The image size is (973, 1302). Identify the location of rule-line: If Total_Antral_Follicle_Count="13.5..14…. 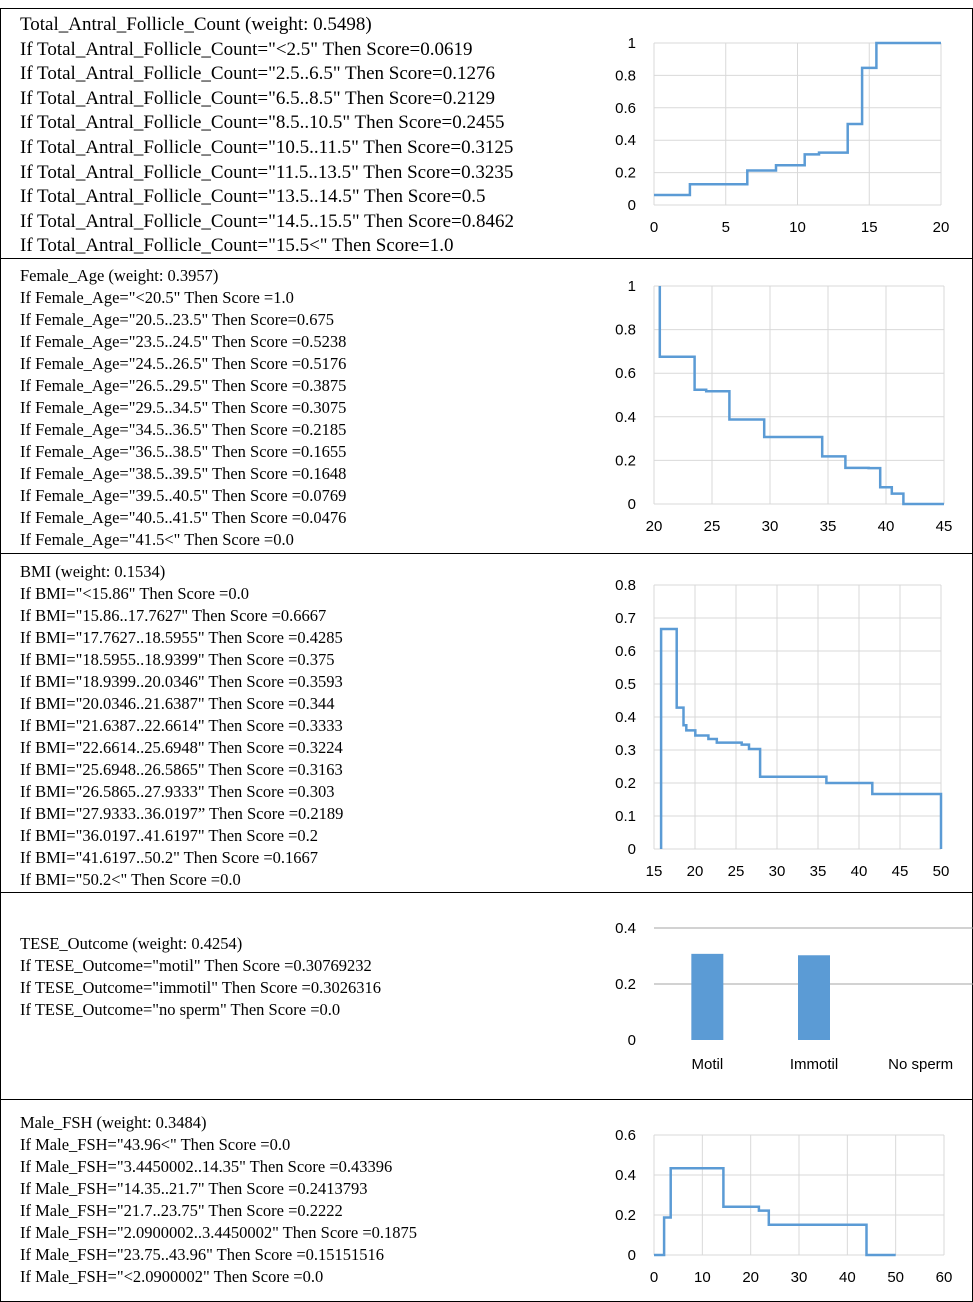
(253, 197).